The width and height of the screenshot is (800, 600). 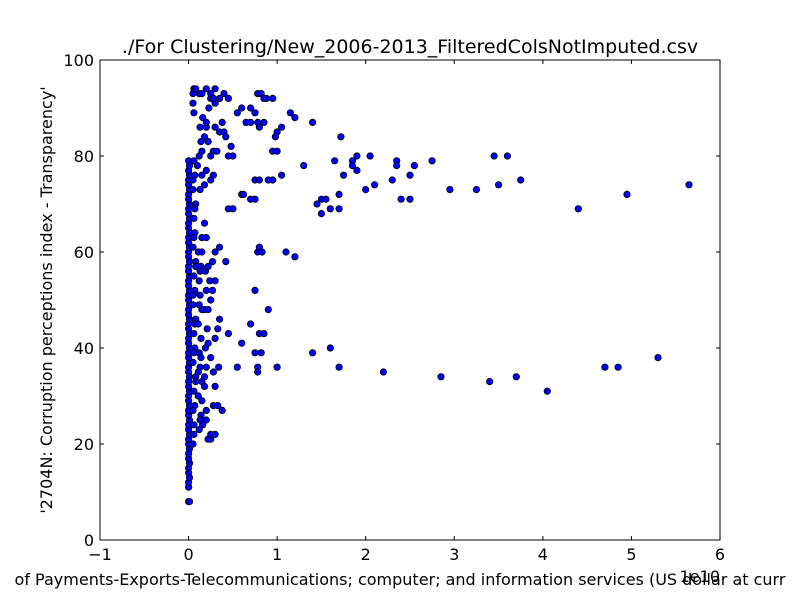 What do you see at coordinates (188, 554) in the screenshot?
I see `x-tick-label: 0` at bounding box center [188, 554].